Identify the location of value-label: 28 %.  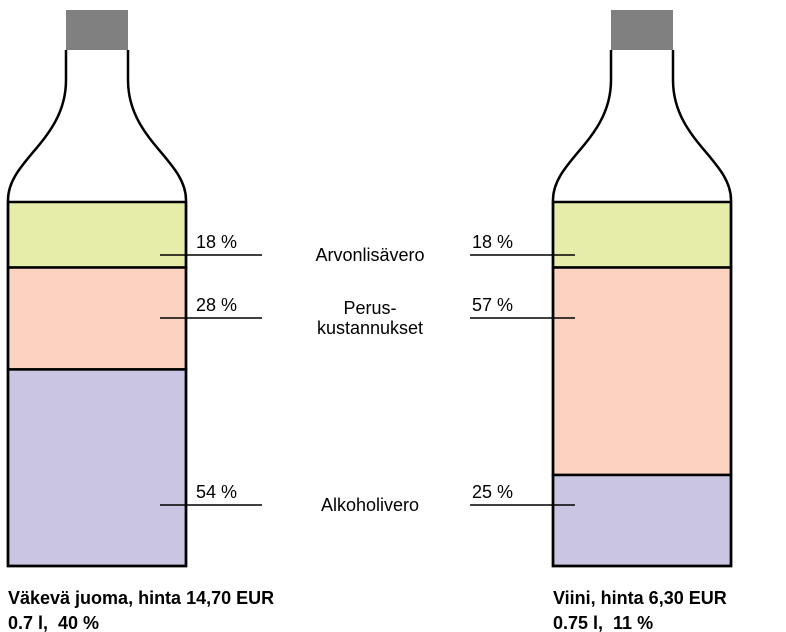
(216, 305).